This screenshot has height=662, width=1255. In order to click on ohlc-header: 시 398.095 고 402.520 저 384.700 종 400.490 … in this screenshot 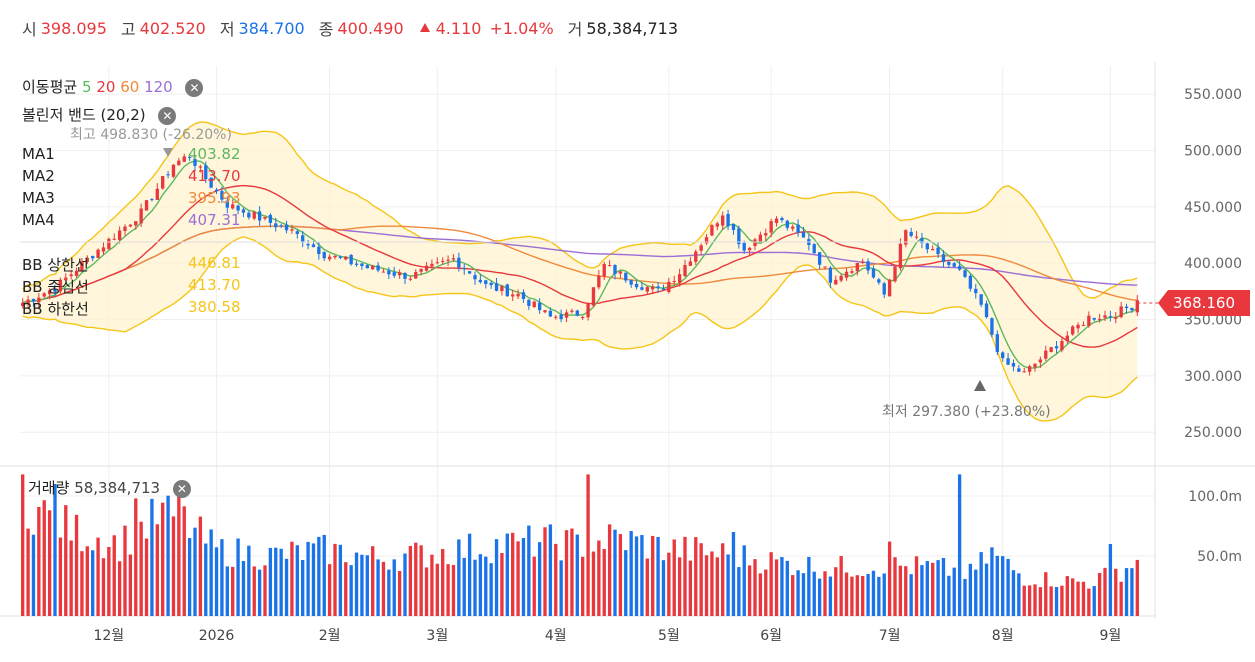, I will do `click(357, 28)`.